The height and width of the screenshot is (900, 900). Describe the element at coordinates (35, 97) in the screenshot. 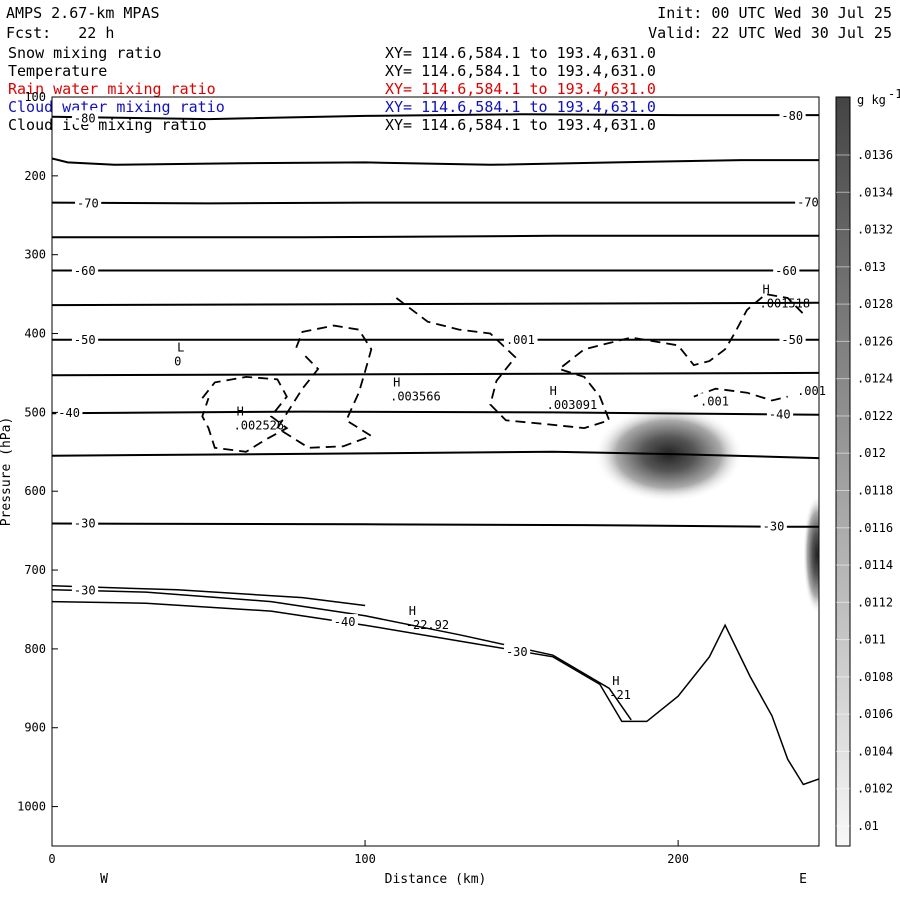

I see `y-tick-label: 100` at that location.